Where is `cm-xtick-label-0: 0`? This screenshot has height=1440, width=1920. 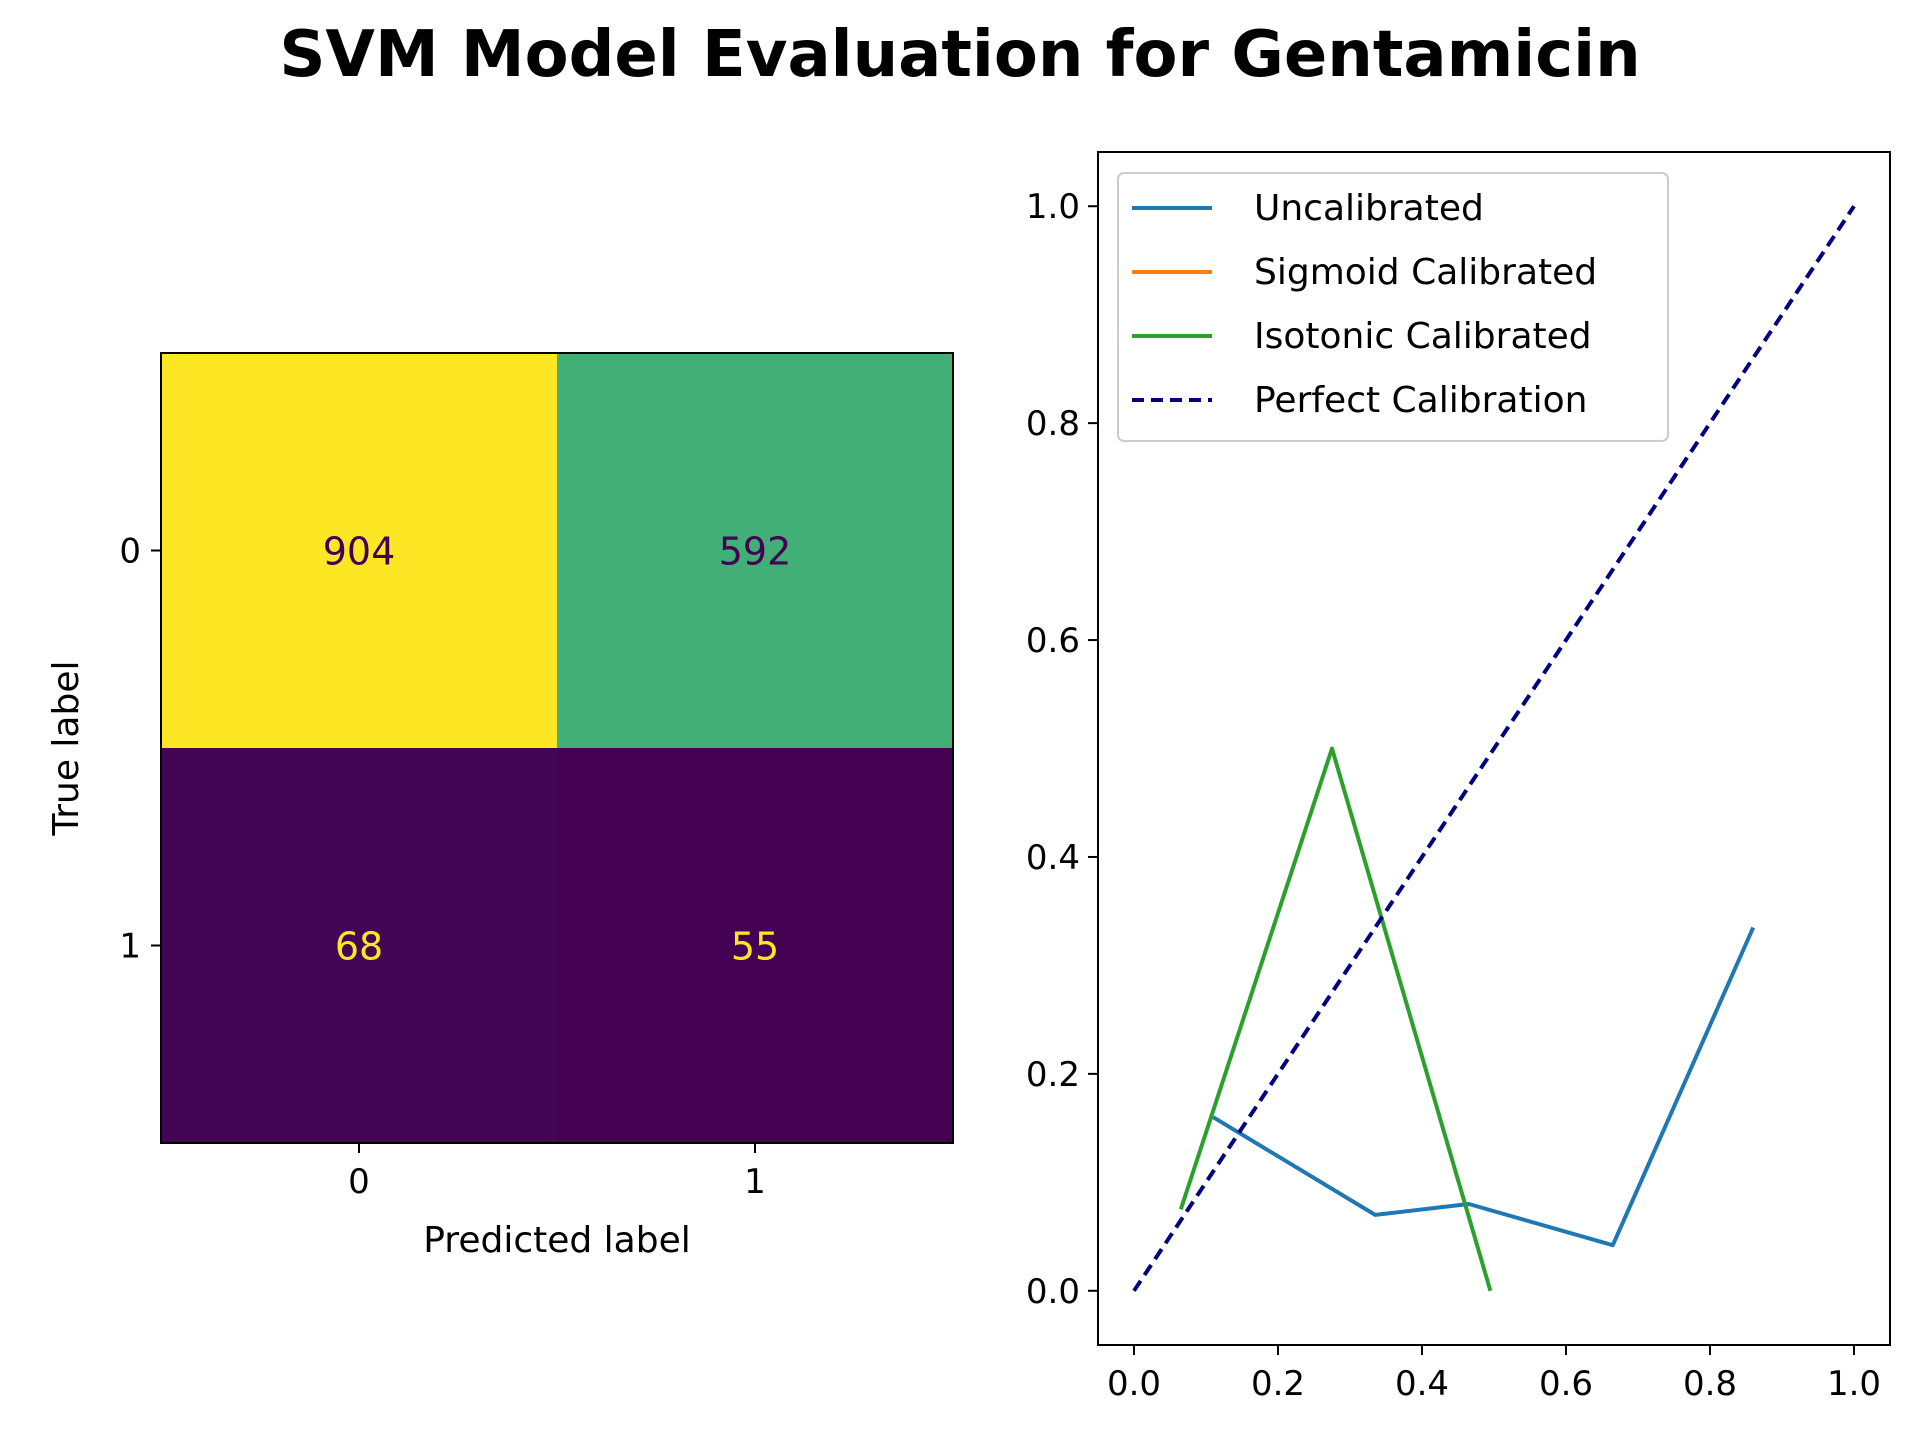 cm-xtick-label-0: 0 is located at coordinates (359, 1182).